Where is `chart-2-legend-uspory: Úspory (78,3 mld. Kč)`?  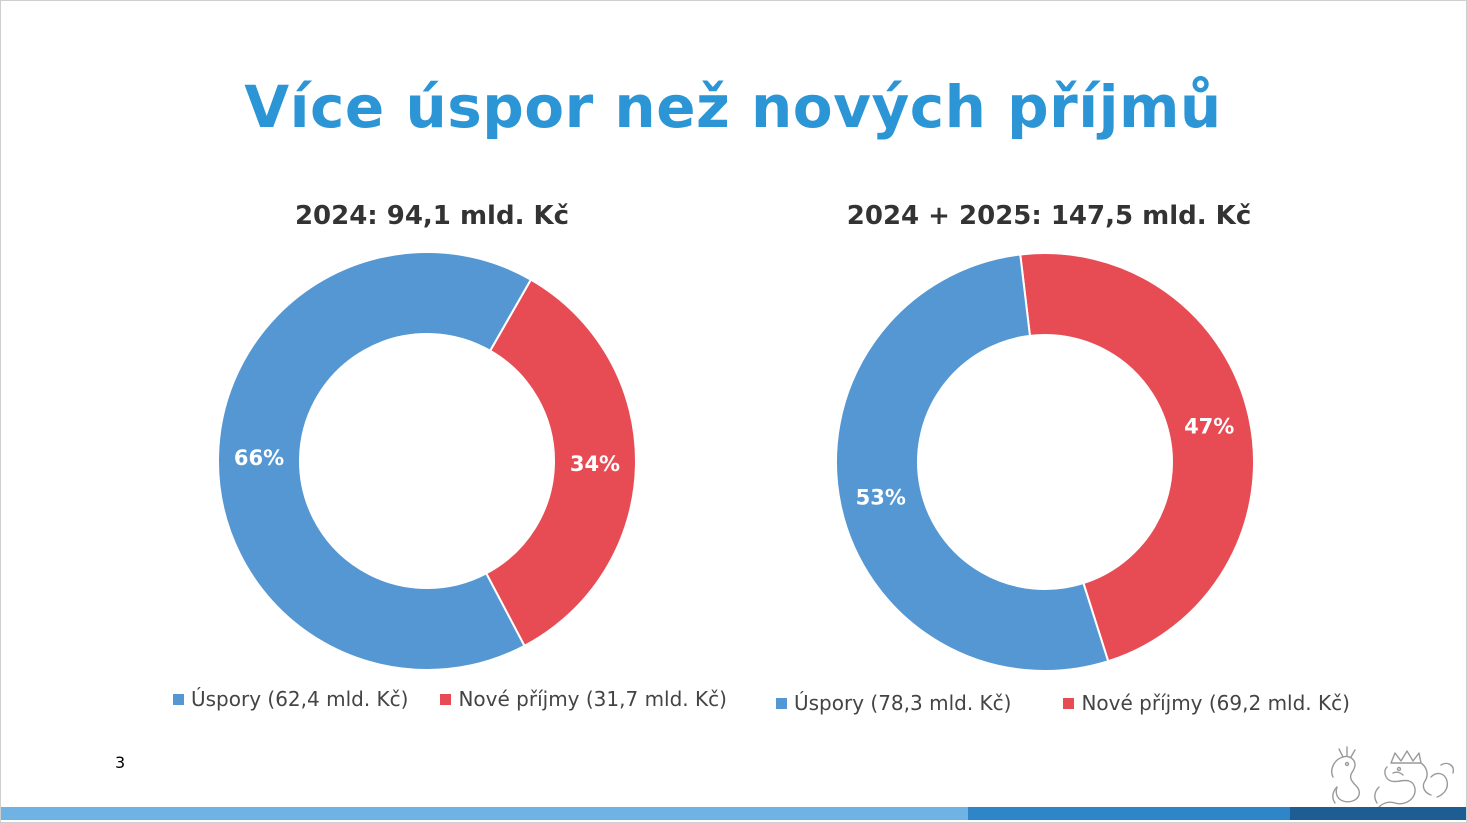 chart-2-legend-uspory: Úspory (78,3 mld. Kč) is located at coordinates (893, 703).